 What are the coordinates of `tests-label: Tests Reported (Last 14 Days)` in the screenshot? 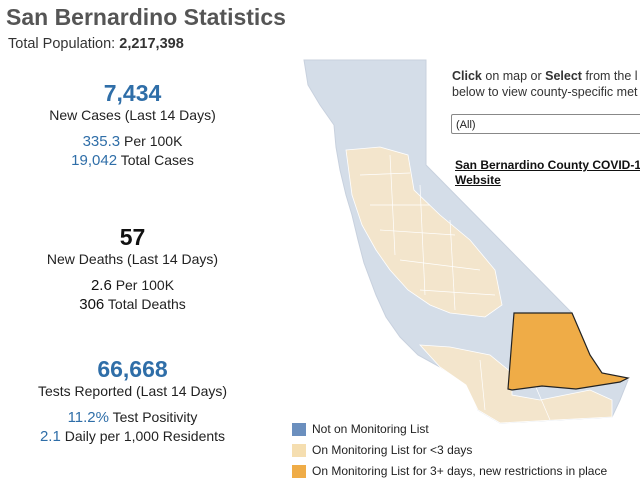 It's located at (132, 391).